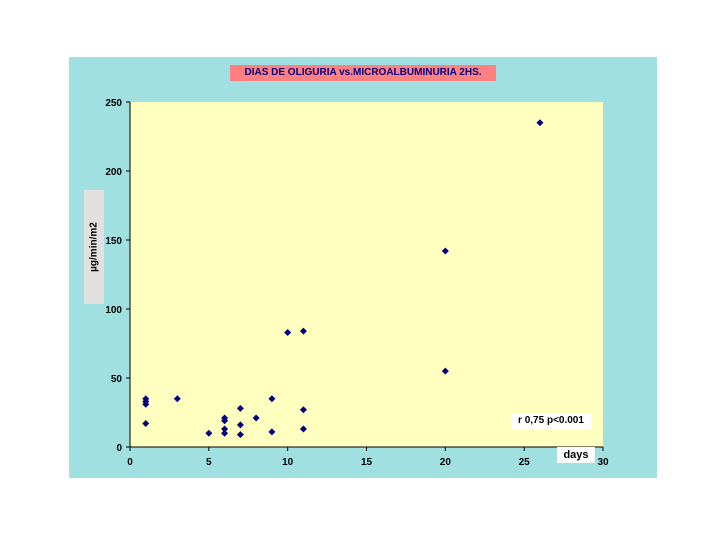 This screenshot has height=539, width=719. I want to click on y-tick-label: 150, so click(113, 241).